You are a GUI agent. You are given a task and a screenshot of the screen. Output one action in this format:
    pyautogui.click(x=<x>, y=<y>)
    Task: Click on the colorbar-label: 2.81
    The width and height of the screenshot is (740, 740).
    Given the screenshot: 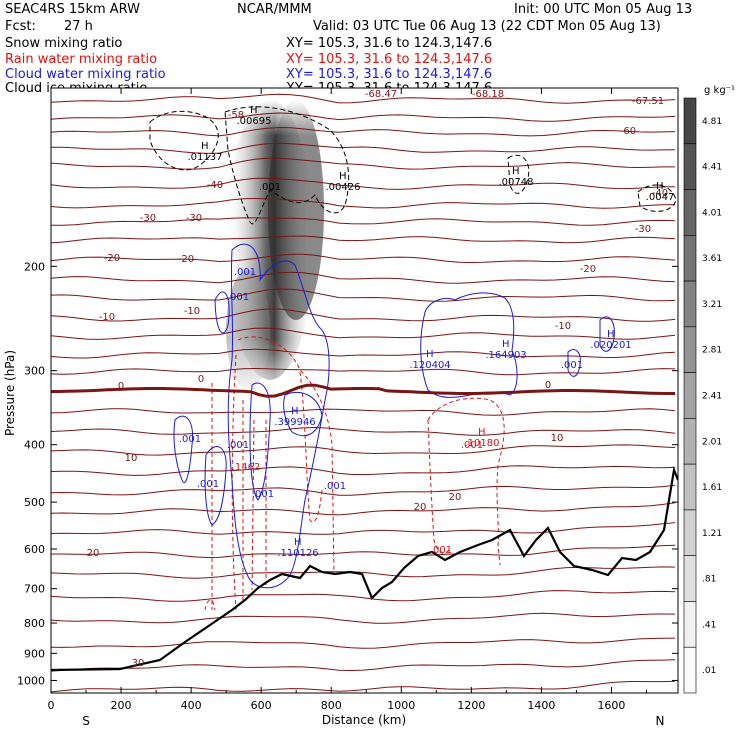 What is the action you would take?
    pyautogui.click(x=712, y=351)
    